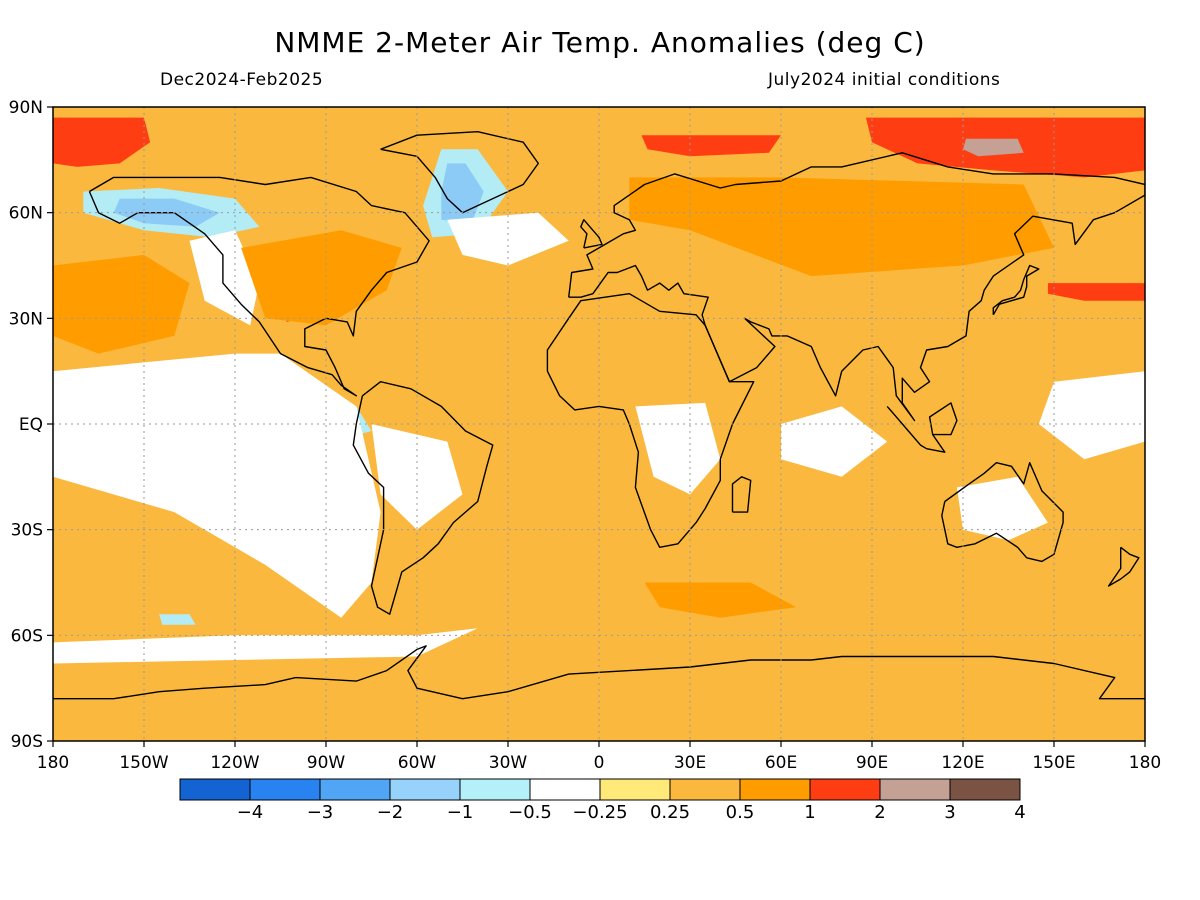 The height and width of the screenshot is (900, 1200). Describe the element at coordinates (26, 108) in the screenshot. I see `lat-tick-label: 90N` at that location.